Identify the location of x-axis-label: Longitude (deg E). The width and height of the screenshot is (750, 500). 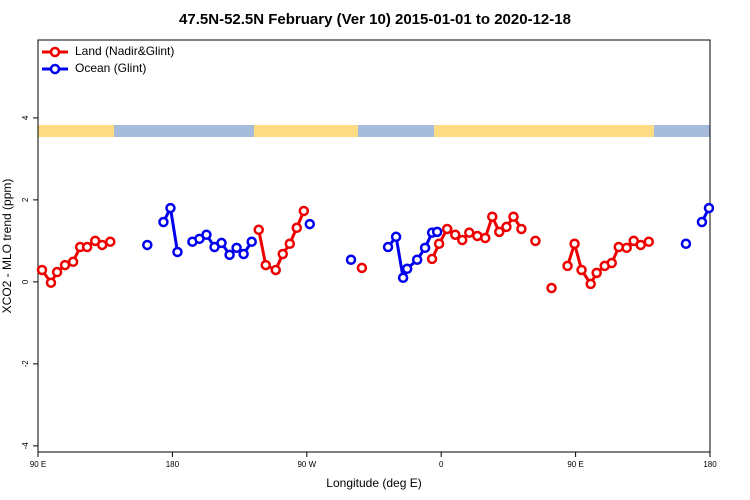
(373, 483).